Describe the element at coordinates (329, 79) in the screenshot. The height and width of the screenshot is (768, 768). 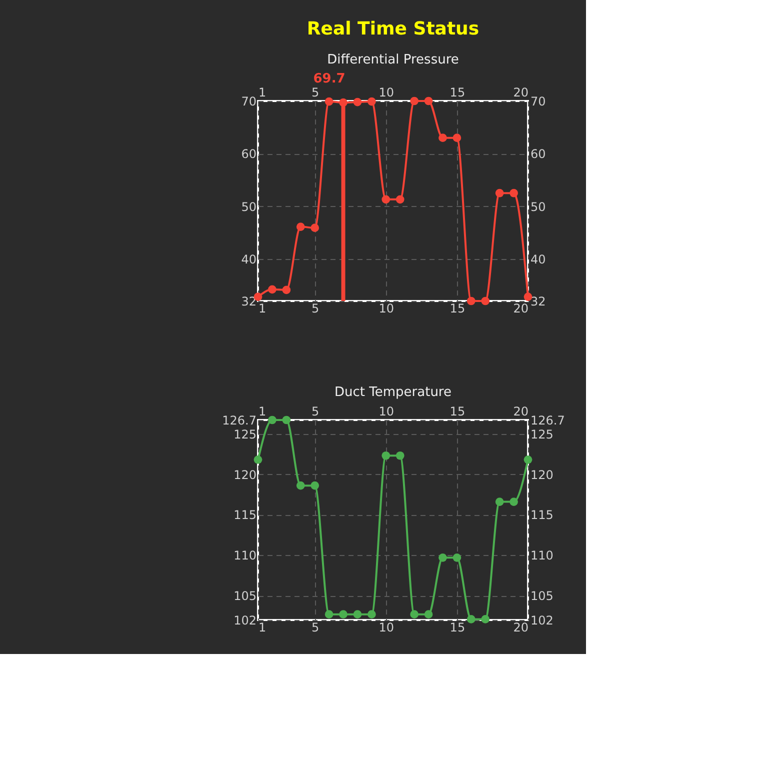
I see `annotation: 69.7` at that location.